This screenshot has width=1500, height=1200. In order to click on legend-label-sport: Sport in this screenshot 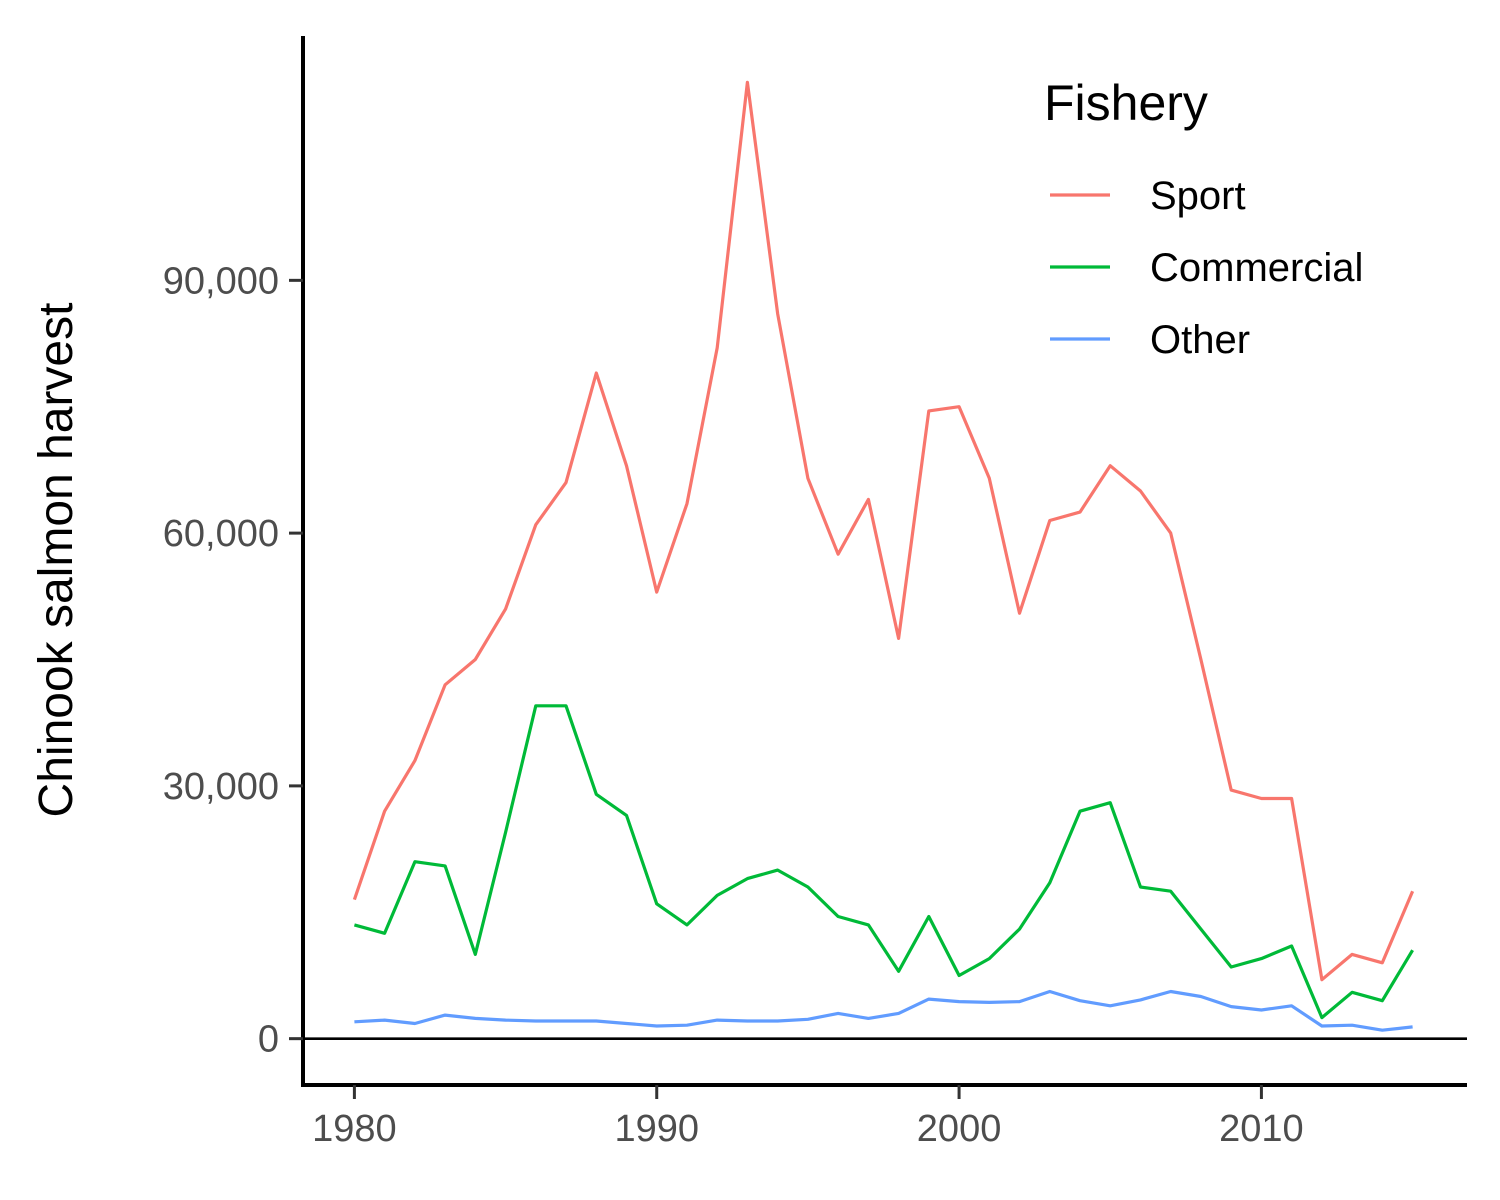, I will do `click(1198, 196)`.